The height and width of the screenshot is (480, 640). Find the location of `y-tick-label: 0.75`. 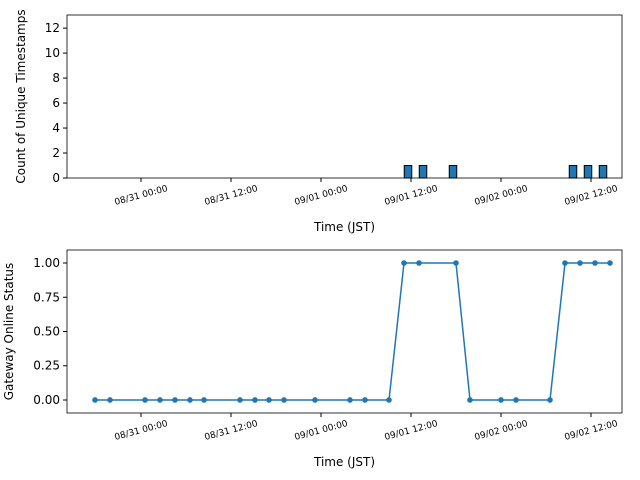

y-tick-label: 0.75 is located at coordinates (46, 297).